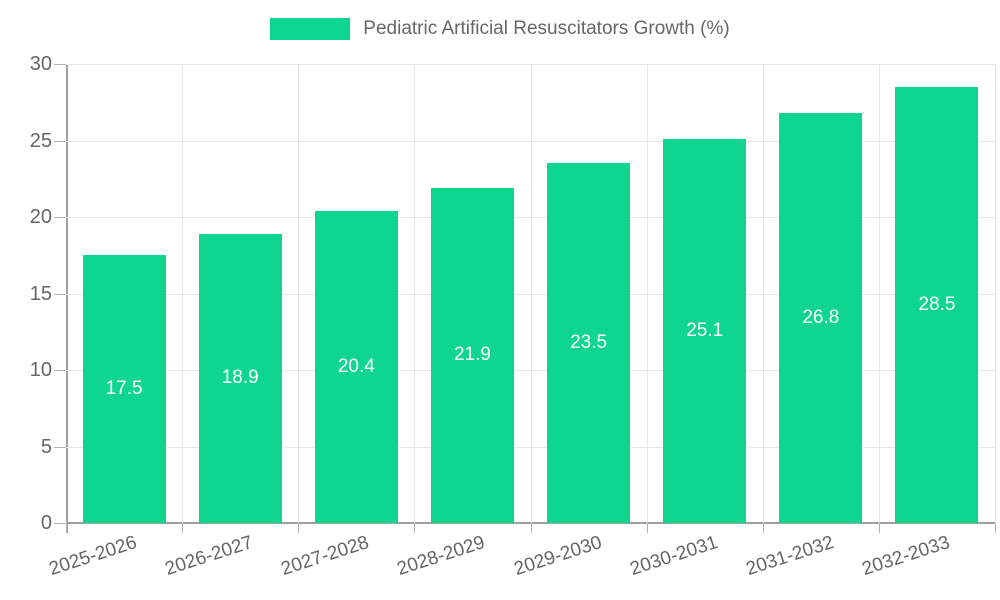 Image resolution: width=1000 pixels, height=600 pixels. I want to click on bar-value-label: 20.4, so click(356, 366).